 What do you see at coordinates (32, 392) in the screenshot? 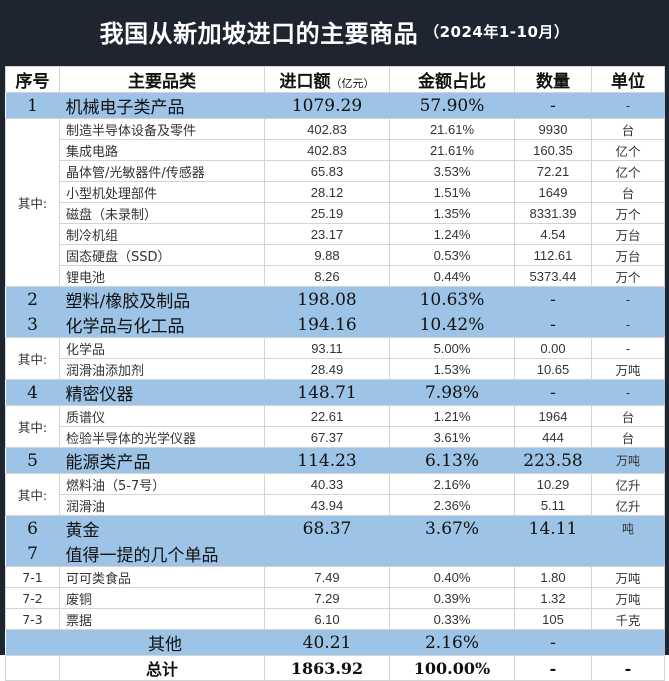
I see `row-number: 4` at bounding box center [32, 392].